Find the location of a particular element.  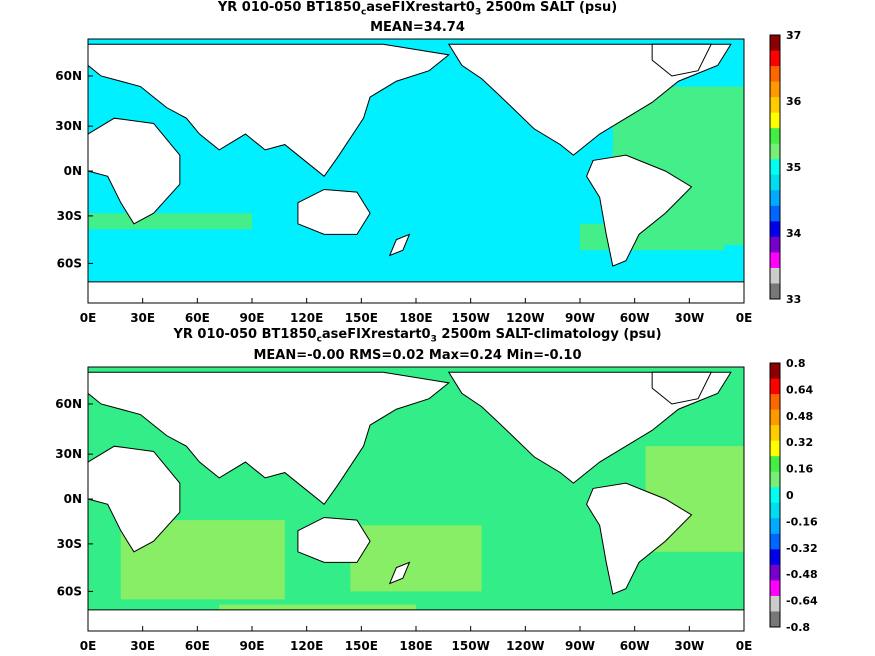

colorbar-label: 0.64 is located at coordinates (799, 389).